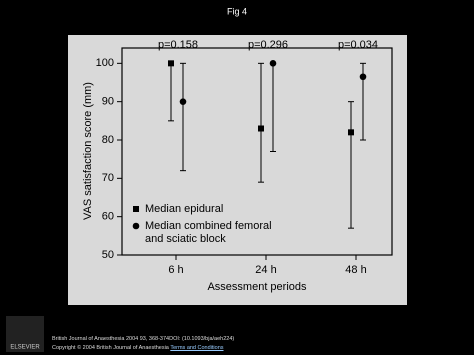 This screenshot has height=355, width=474. What do you see at coordinates (105, 63) in the screenshot?
I see `y-tick-label: 100` at bounding box center [105, 63].